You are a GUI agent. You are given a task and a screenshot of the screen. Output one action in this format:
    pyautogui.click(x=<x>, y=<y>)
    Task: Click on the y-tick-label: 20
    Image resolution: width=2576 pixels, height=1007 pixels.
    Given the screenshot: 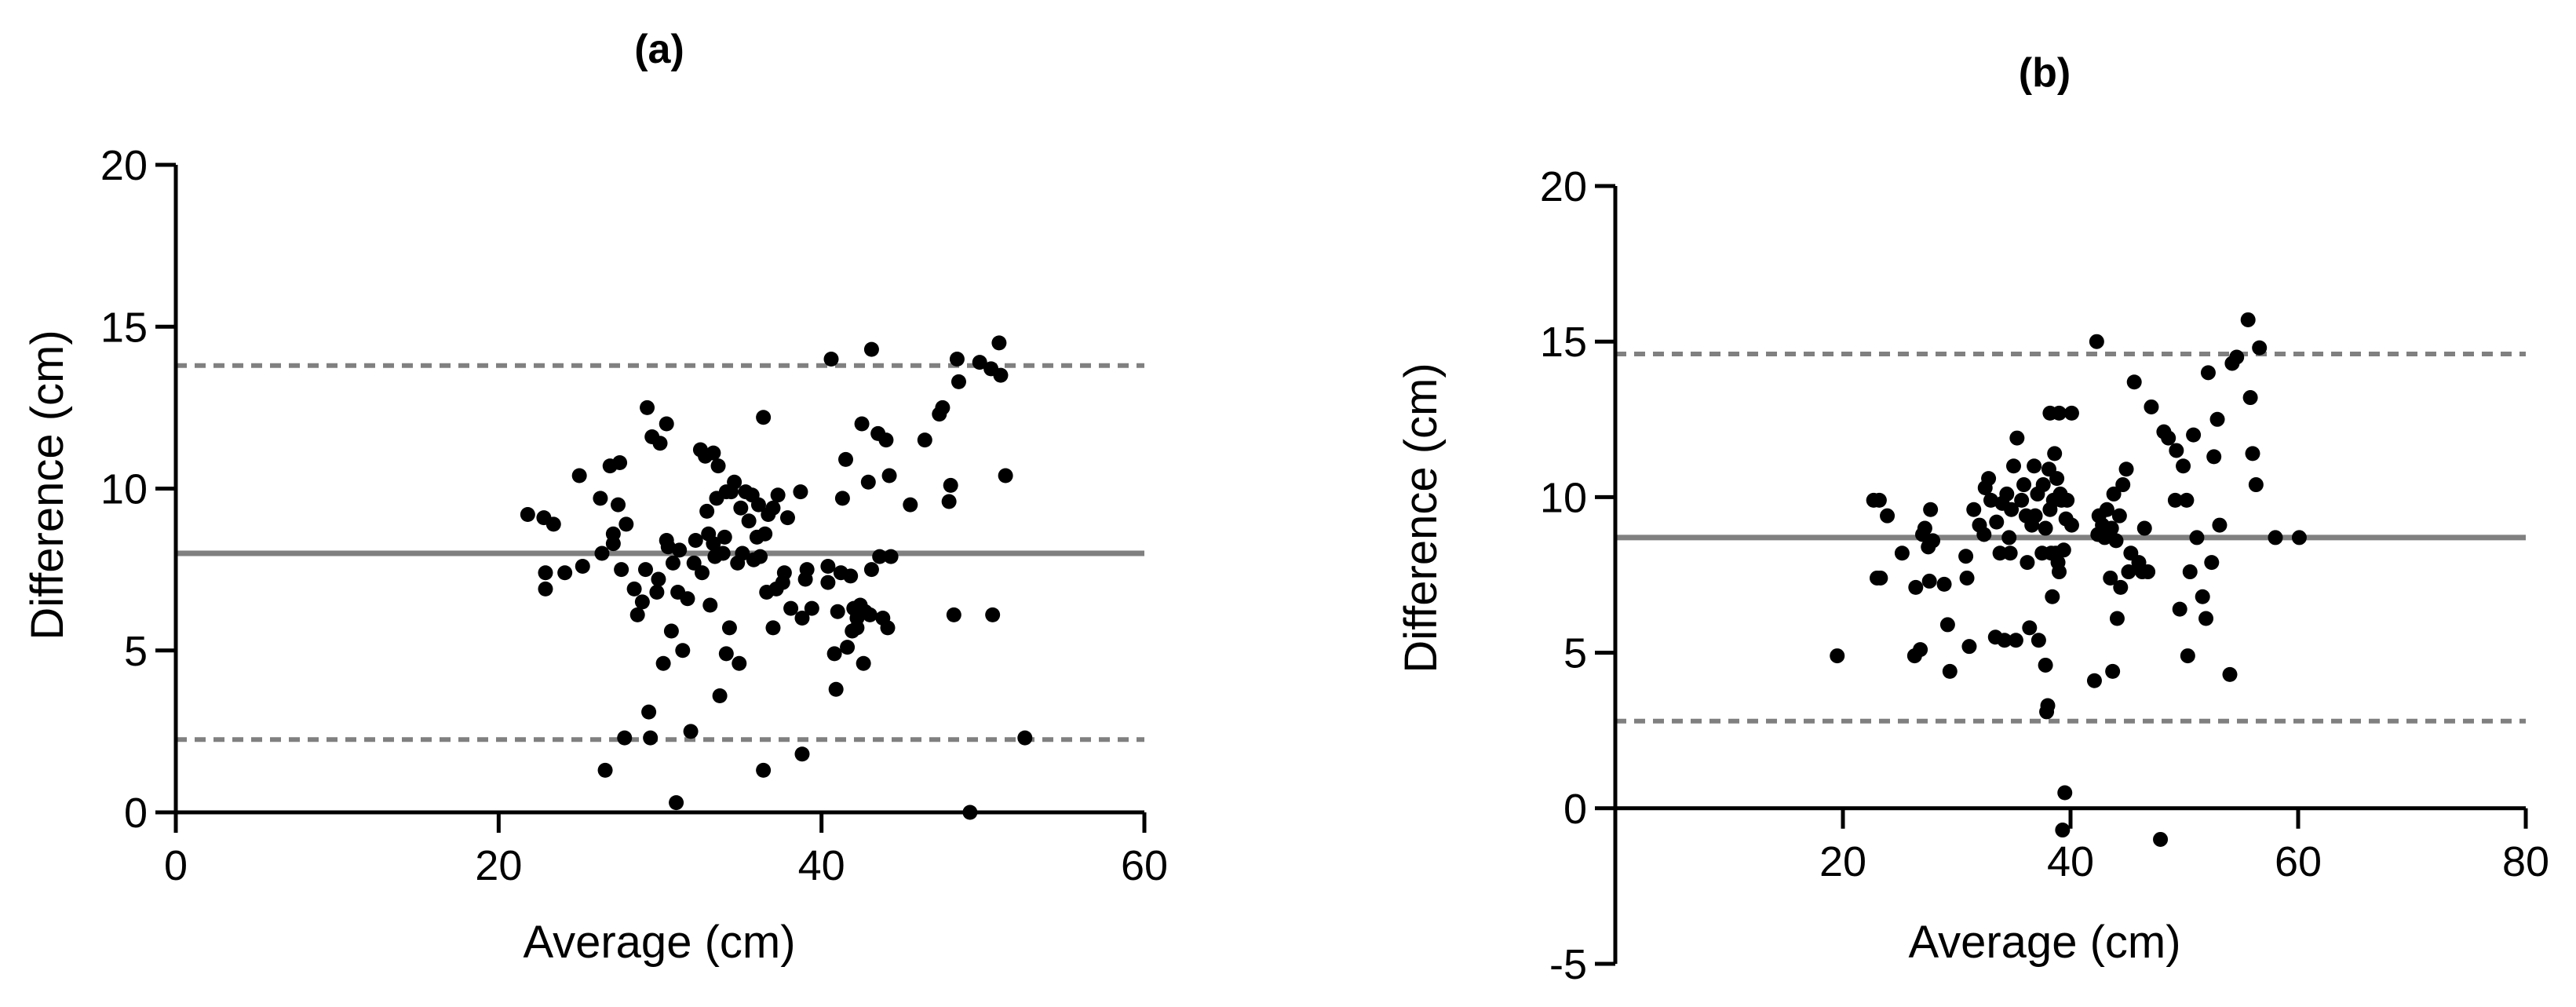 What is the action you would take?
    pyautogui.click(x=1563, y=186)
    